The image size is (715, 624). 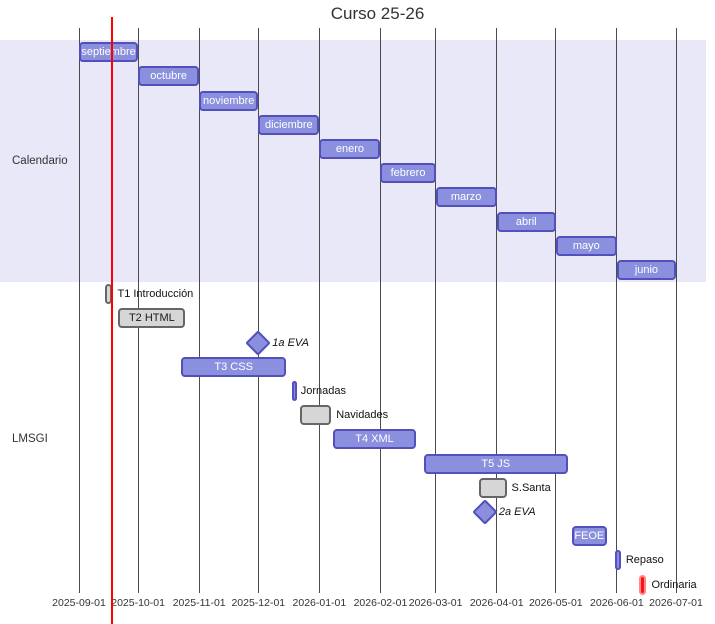 What do you see at coordinates (233, 366) in the screenshot?
I see `gantt-bar-t3-css: T3 CSS` at bounding box center [233, 366].